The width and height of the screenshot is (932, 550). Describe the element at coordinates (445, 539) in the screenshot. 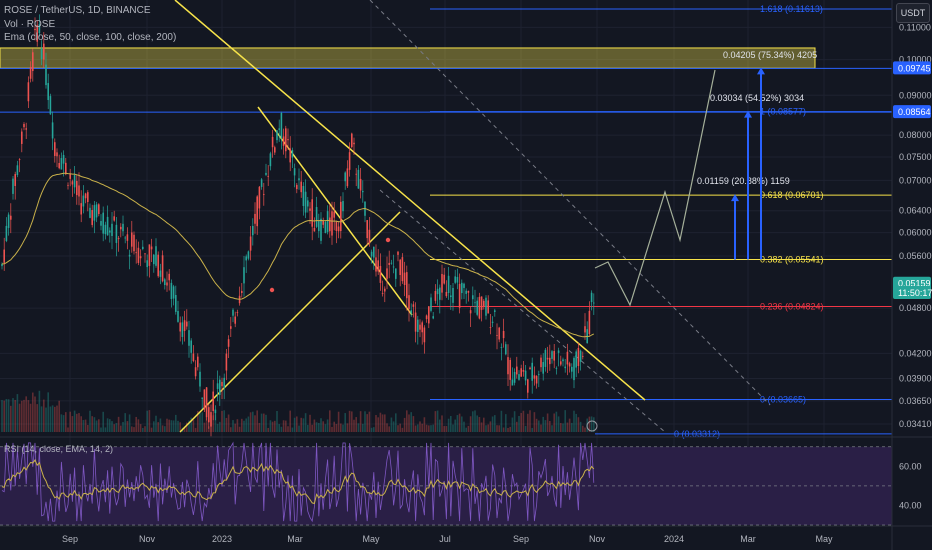

I see `time-tick-label: Jul` at that location.